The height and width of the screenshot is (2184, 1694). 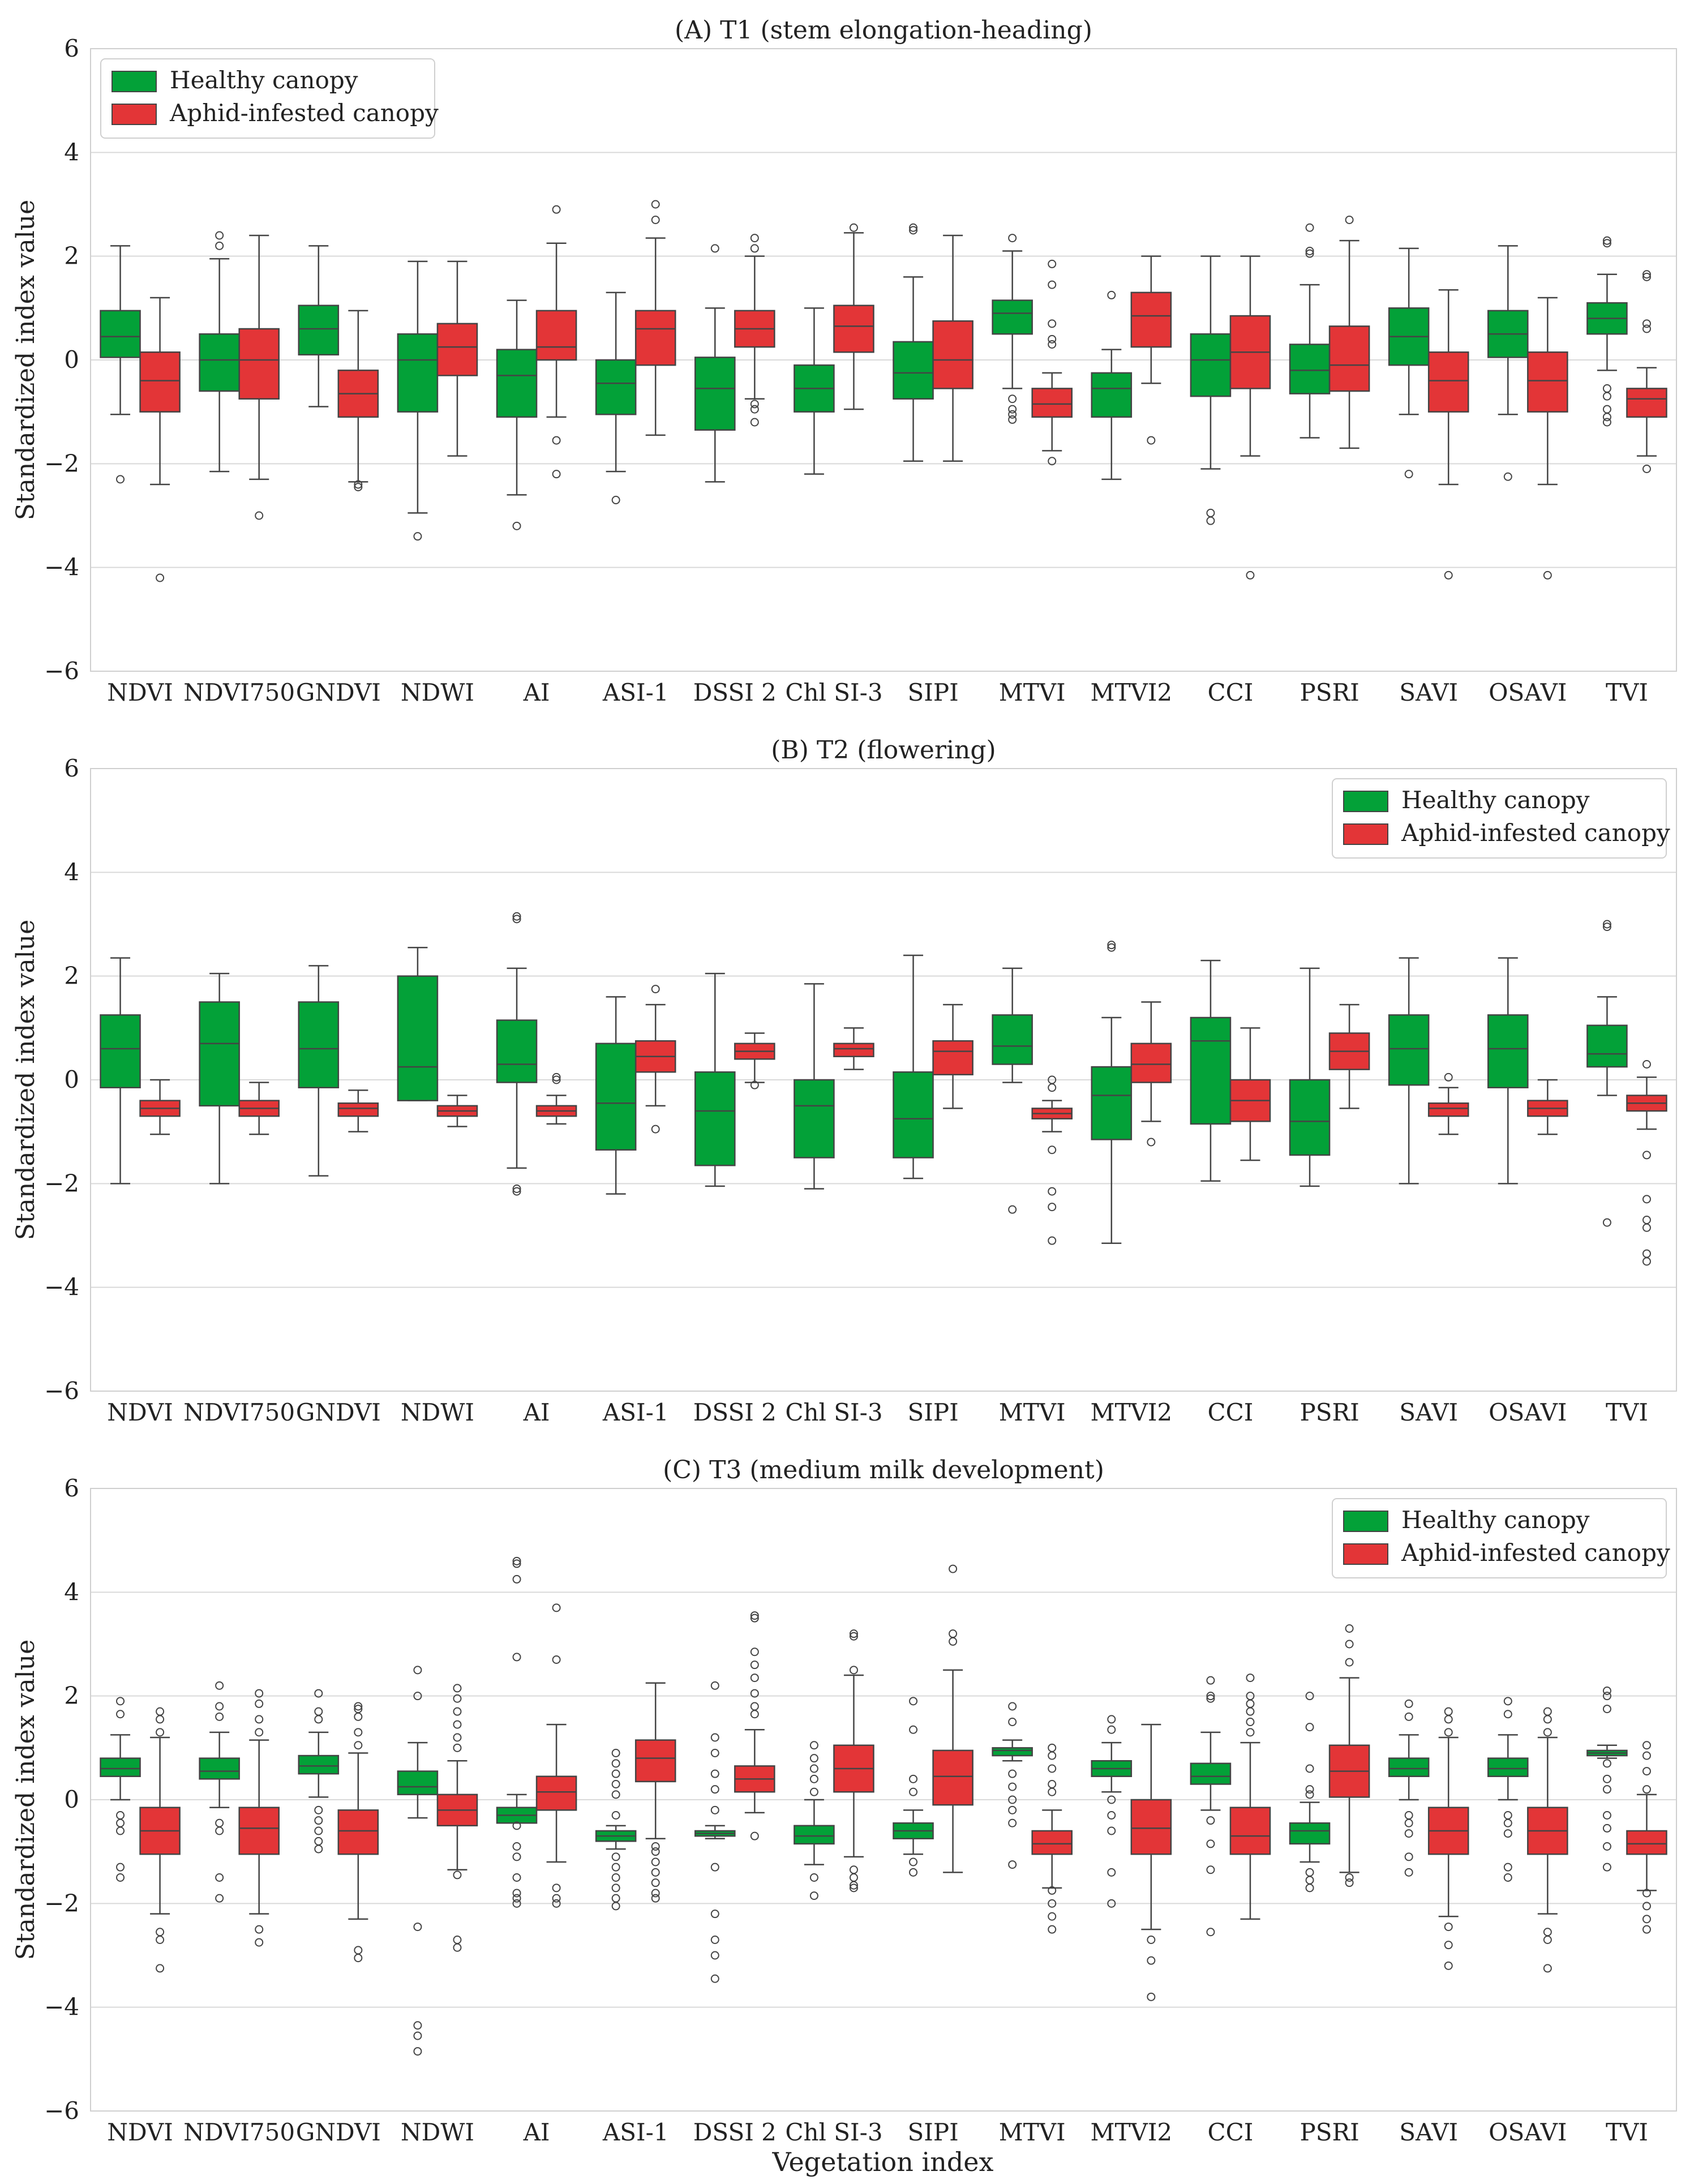 I want to click on legend-frame, so click(x=1499, y=818).